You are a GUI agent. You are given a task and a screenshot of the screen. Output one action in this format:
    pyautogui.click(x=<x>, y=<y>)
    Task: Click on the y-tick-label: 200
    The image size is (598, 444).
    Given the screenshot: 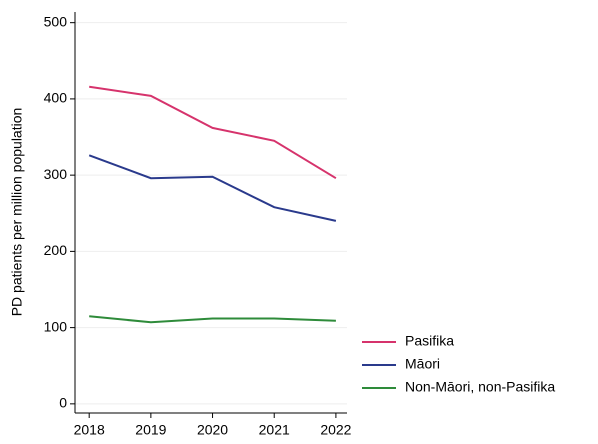 What is the action you would take?
    pyautogui.click(x=56, y=250)
    